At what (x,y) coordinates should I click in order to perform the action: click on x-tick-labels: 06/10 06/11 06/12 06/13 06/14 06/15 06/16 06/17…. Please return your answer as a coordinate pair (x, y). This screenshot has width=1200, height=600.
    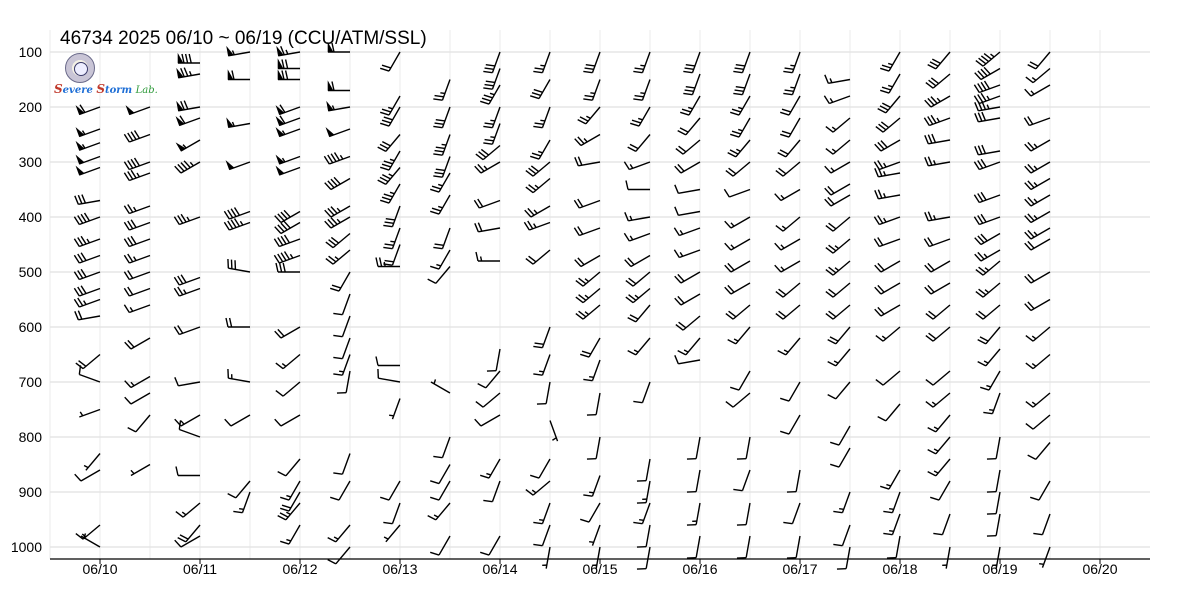
    Looking at the image, I should click on (600, 568).